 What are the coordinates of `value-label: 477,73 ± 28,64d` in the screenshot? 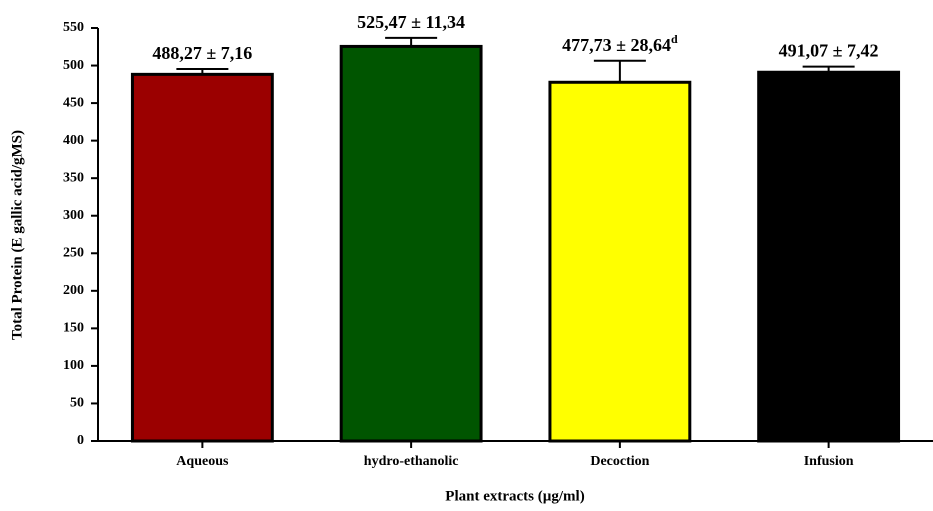 It's located at (620, 43).